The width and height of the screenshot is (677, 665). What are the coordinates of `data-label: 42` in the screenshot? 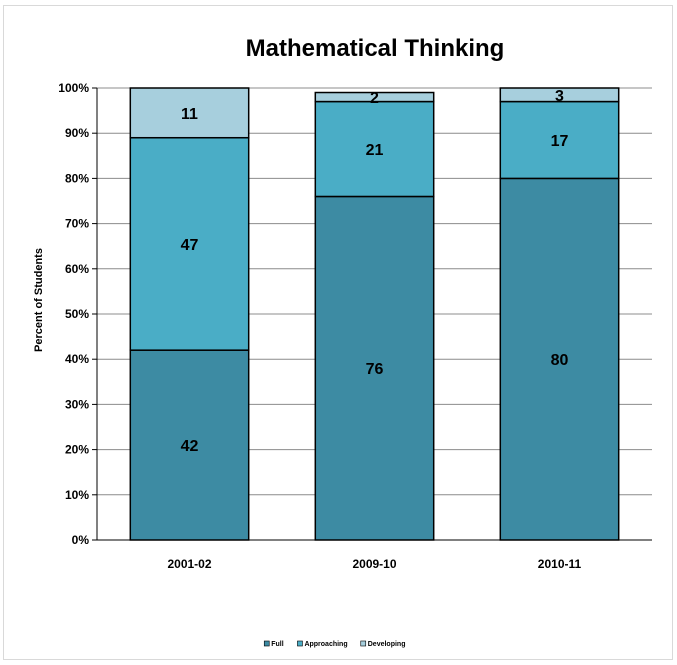 It's located at (190, 446).